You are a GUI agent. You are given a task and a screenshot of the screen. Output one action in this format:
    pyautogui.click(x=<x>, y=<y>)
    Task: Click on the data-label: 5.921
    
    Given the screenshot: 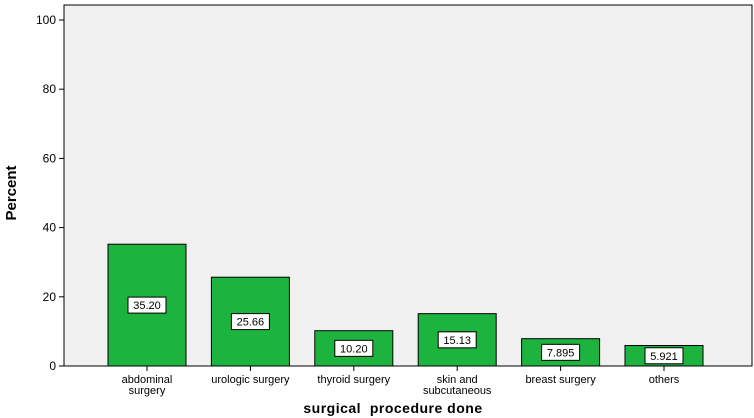 What is the action you would take?
    pyautogui.click(x=664, y=357)
    